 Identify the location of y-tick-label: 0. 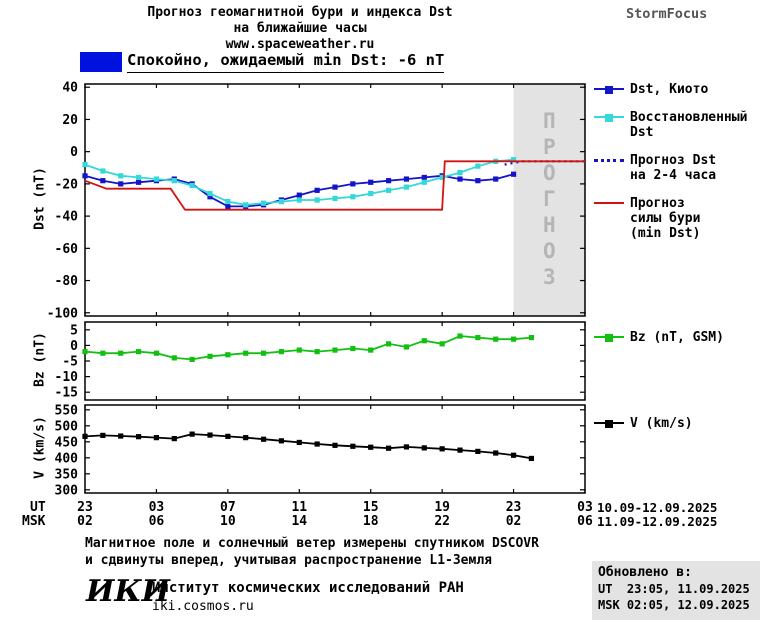
(74, 346).